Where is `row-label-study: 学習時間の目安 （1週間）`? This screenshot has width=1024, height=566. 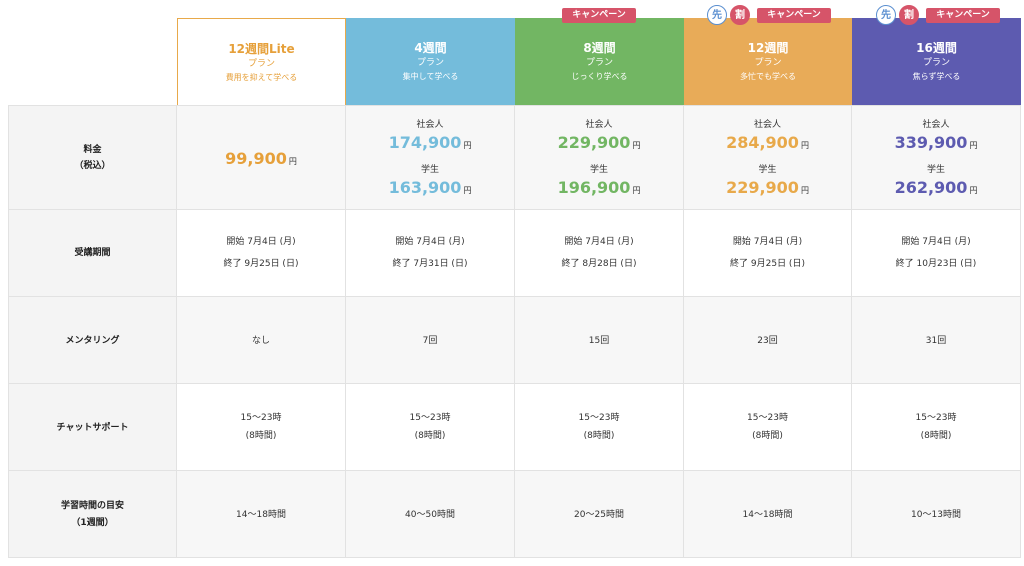
row-label-study: 学習時間の目安 （1週間） is located at coordinates (92, 514).